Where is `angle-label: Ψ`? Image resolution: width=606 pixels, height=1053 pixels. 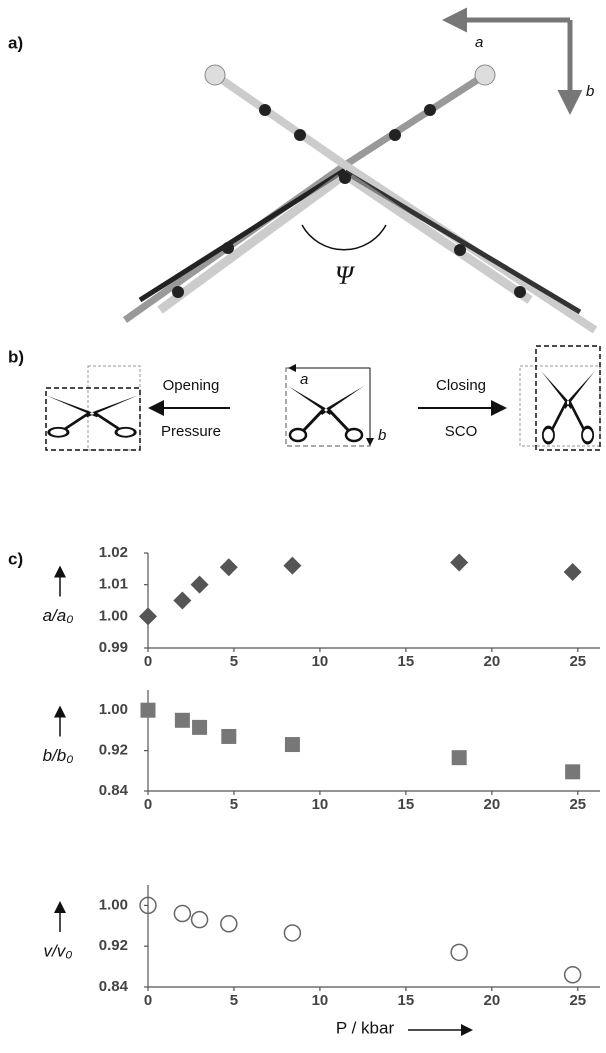 angle-label: Ψ is located at coordinates (345, 275).